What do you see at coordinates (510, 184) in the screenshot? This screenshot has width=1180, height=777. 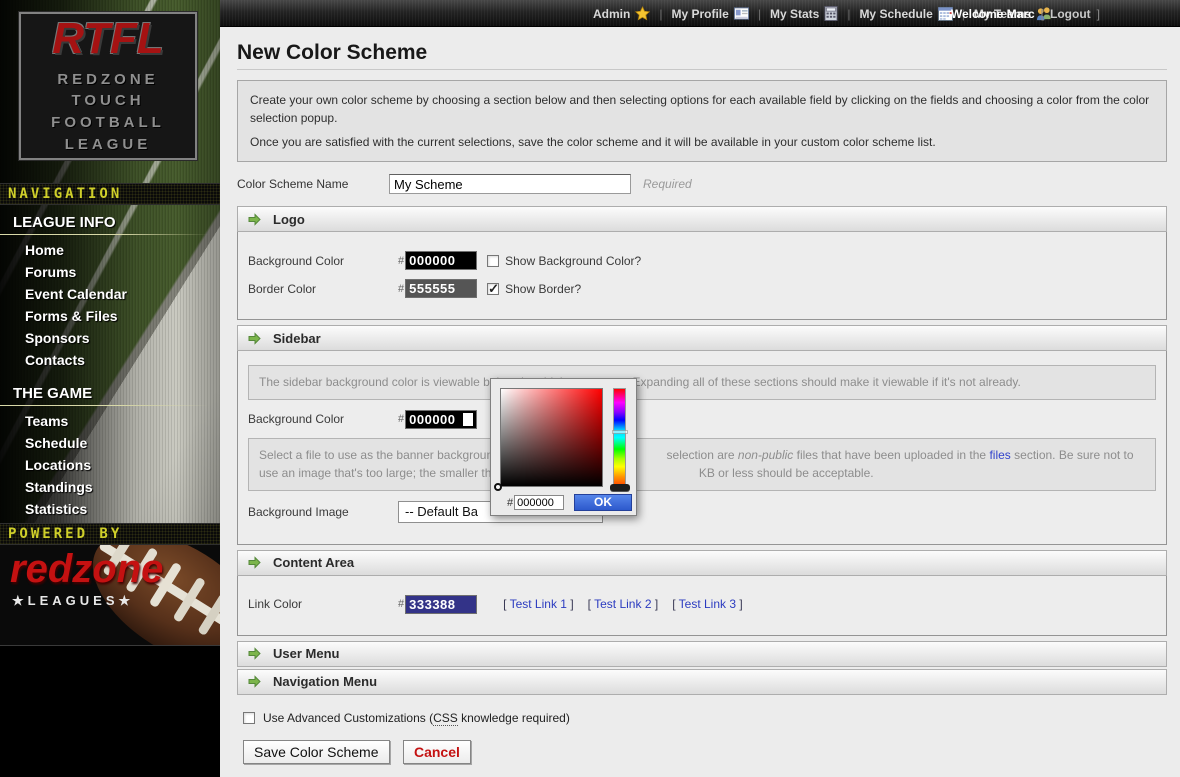 I see `scheme-name-input` at bounding box center [510, 184].